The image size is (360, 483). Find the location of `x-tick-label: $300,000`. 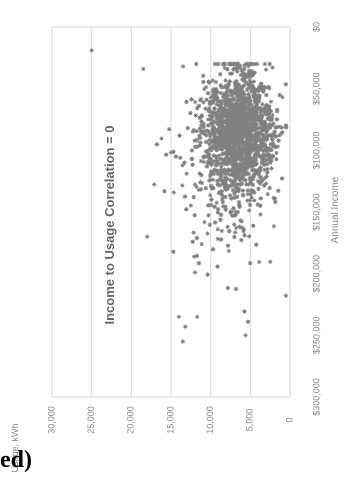

x-tick-label: $300,000 is located at coordinates (316, 397).